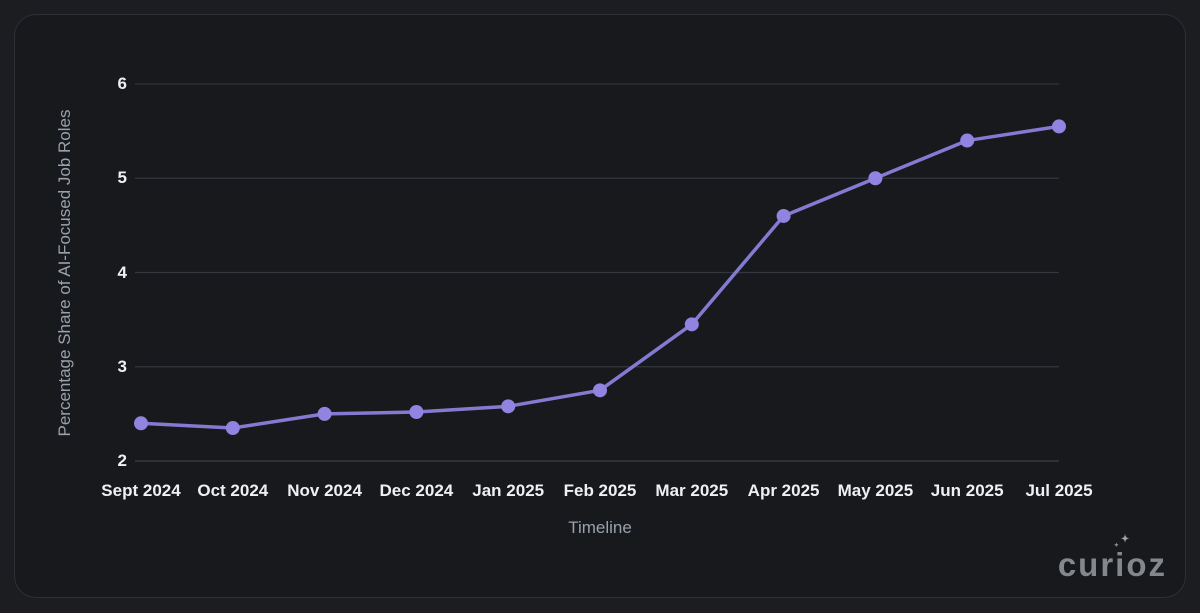 The height and width of the screenshot is (613, 1200). What do you see at coordinates (600, 527) in the screenshot?
I see `x-axis-title: Timeline` at bounding box center [600, 527].